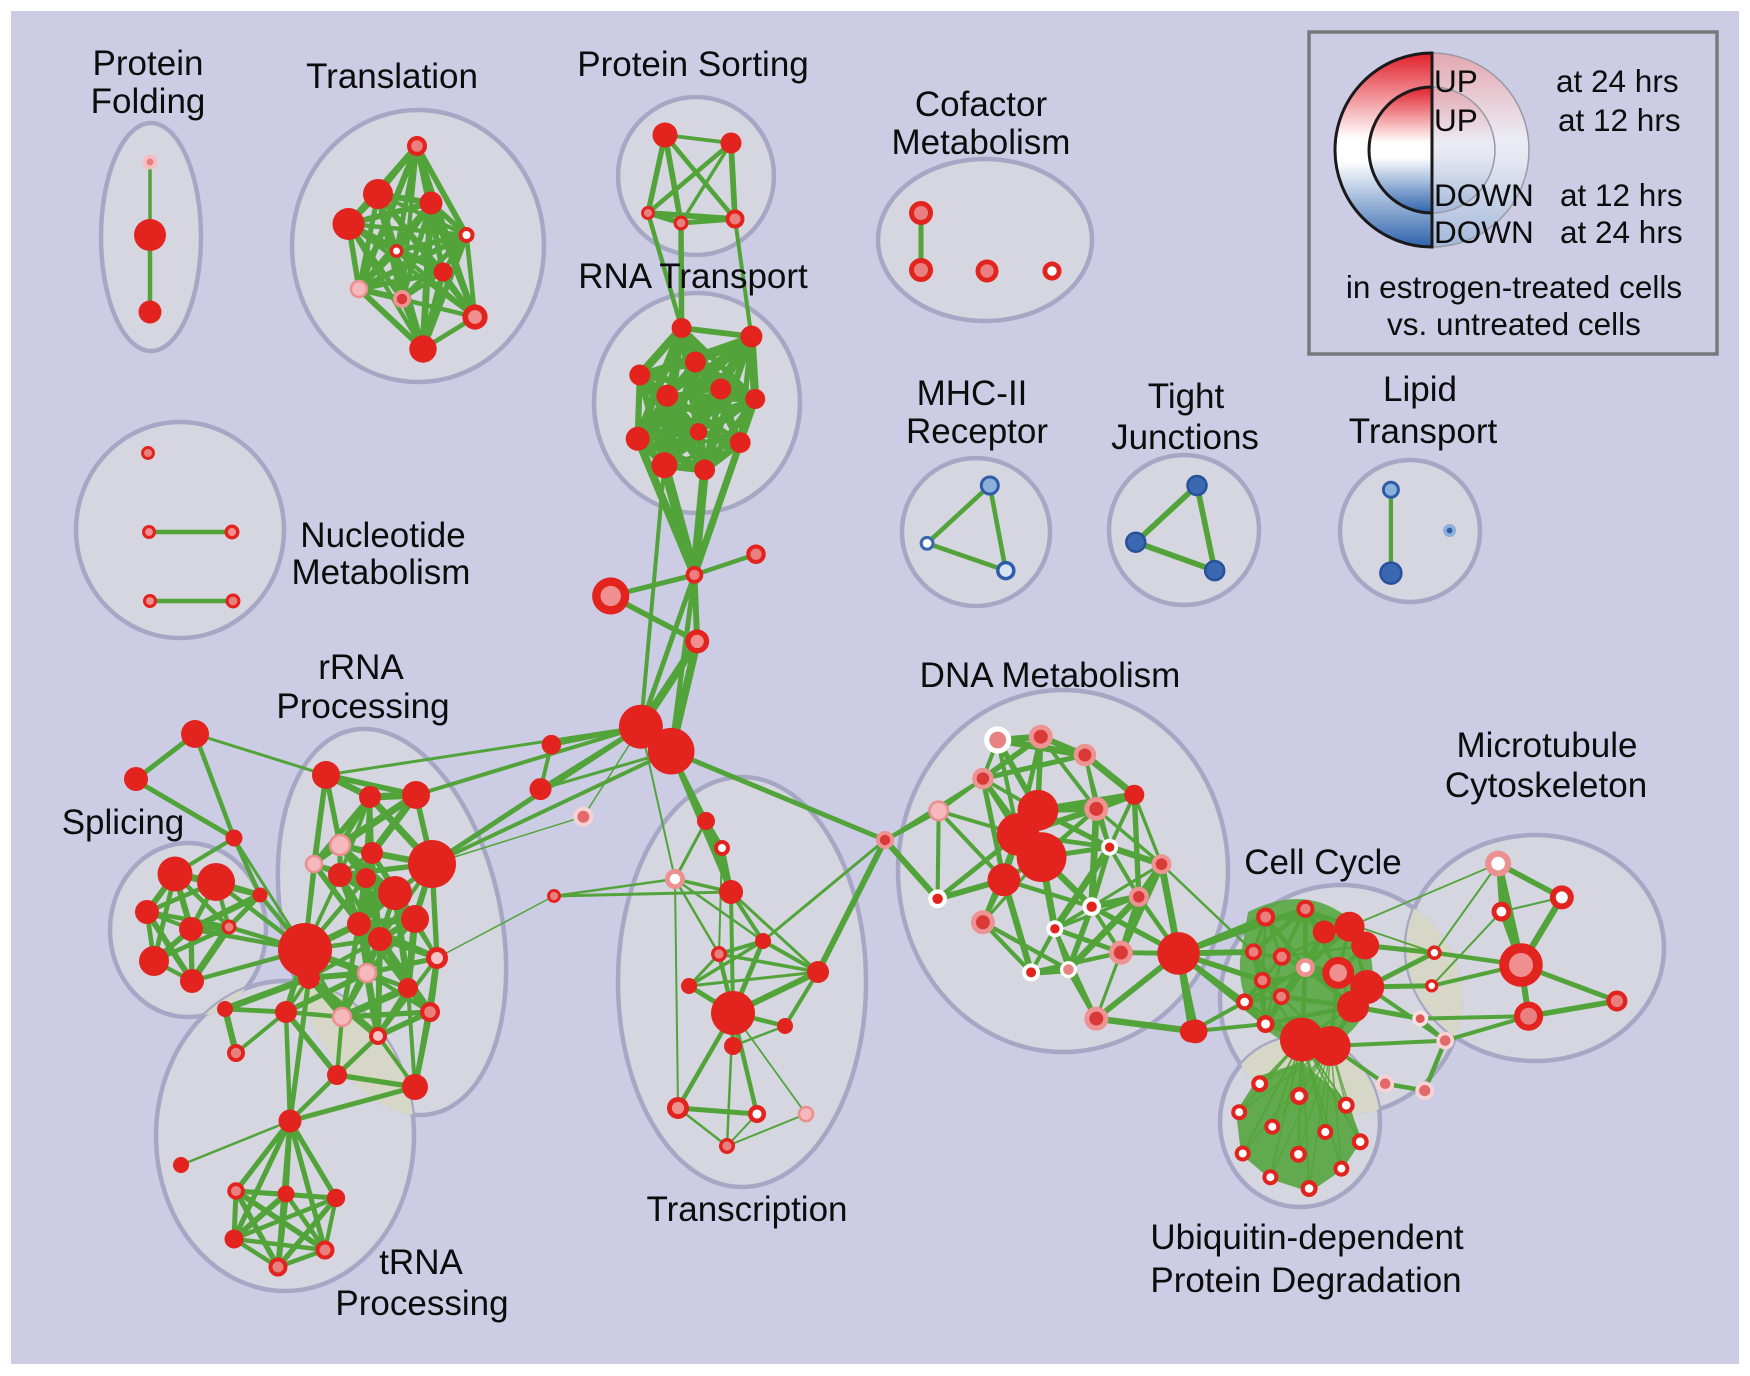  What do you see at coordinates (1307, 1237) in the screenshot?
I see `svg-text: Ubiquitin-dependent` at bounding box center [1307, 1237].